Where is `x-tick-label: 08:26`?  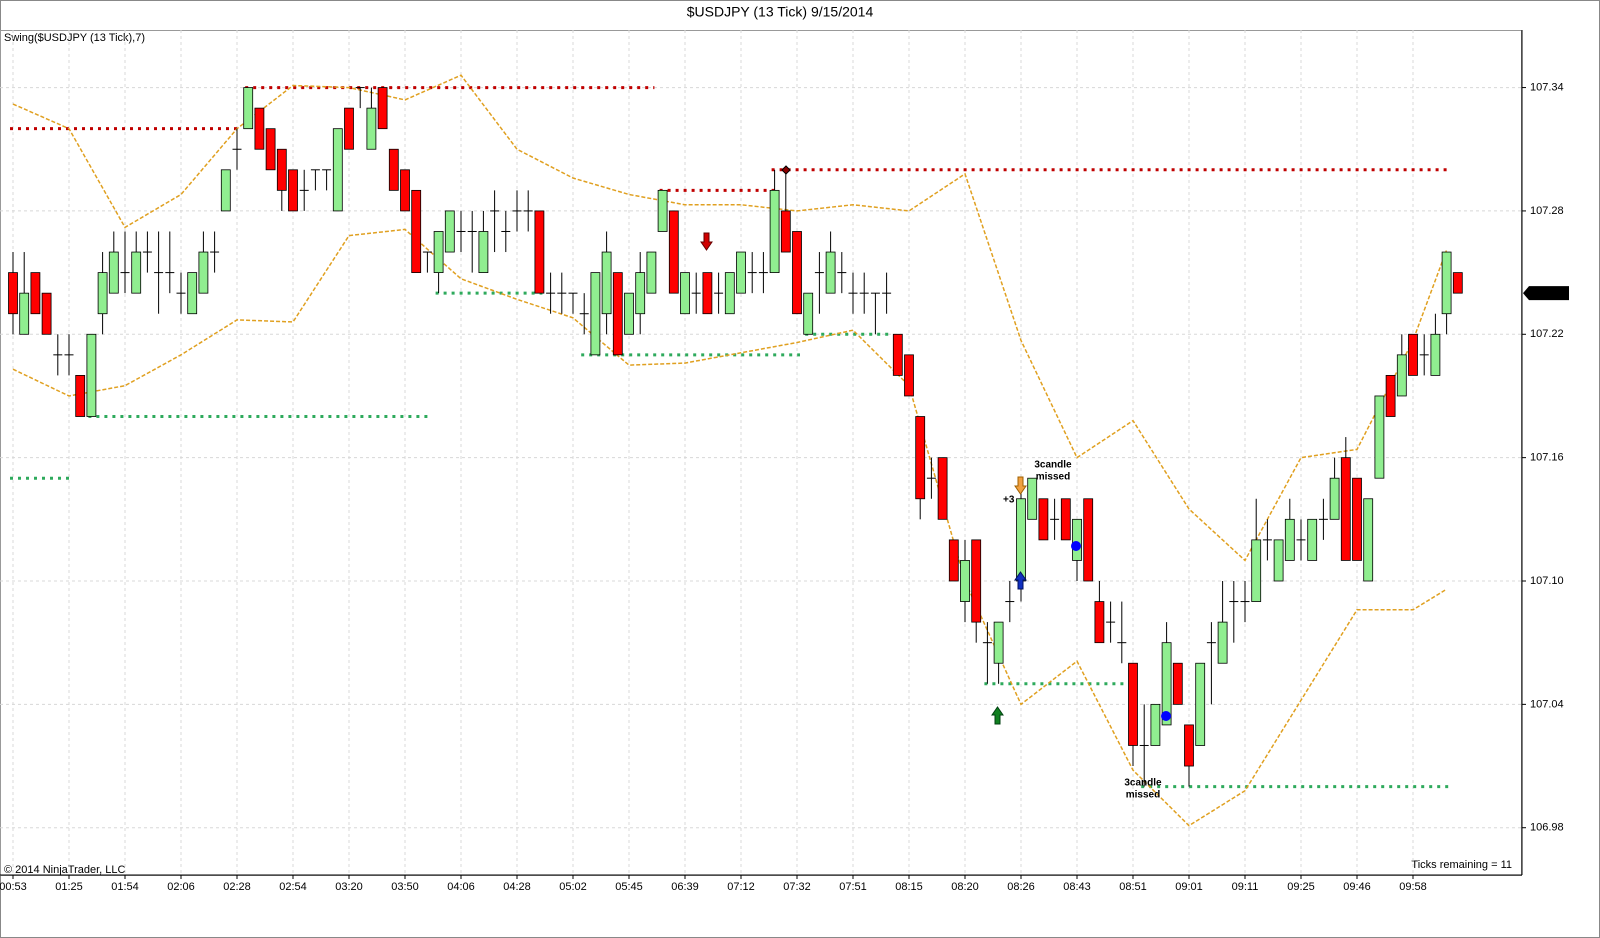 x-tick-label: 08:26 is located at coordinates (1021, 887).